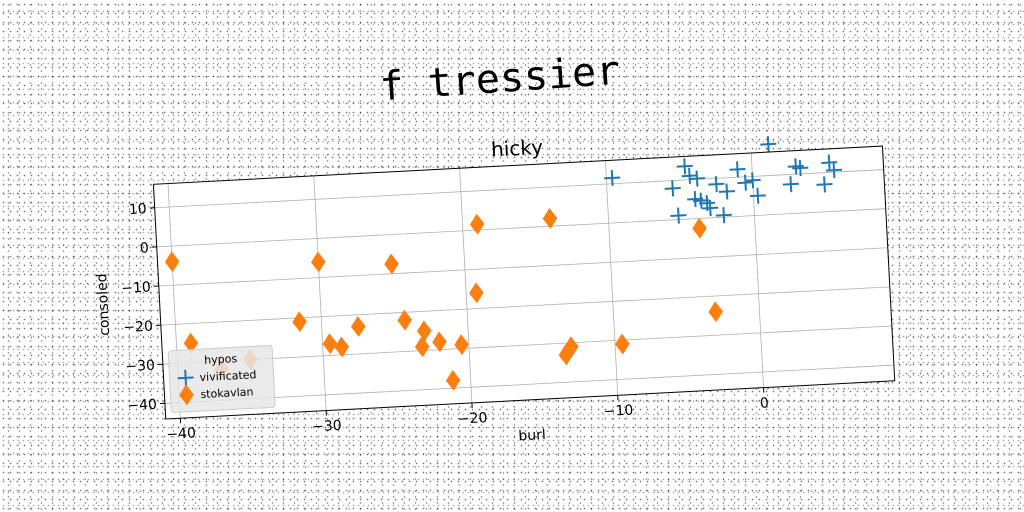 This screenshot has height=512, width=1024. I want to click on legend-entry-vivificated: vivificated, so click(228, 376).